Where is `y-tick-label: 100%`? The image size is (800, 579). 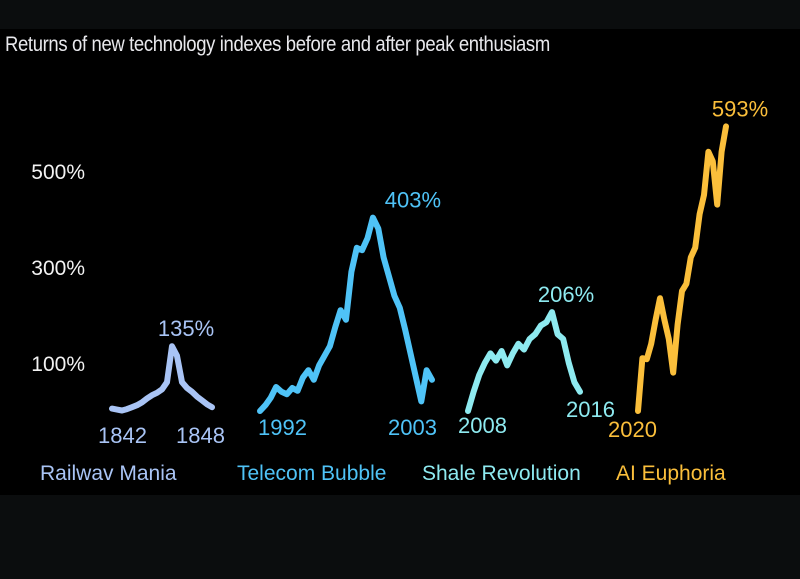 y-tick-label: 100% is located at coordinates (58, 364).